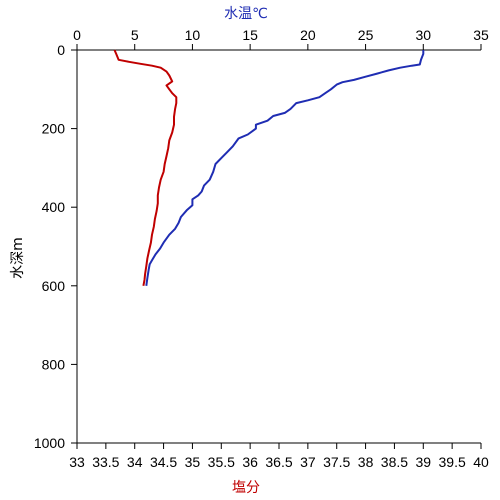  I want to click on y-tick-label: 200, so click(54, 129).